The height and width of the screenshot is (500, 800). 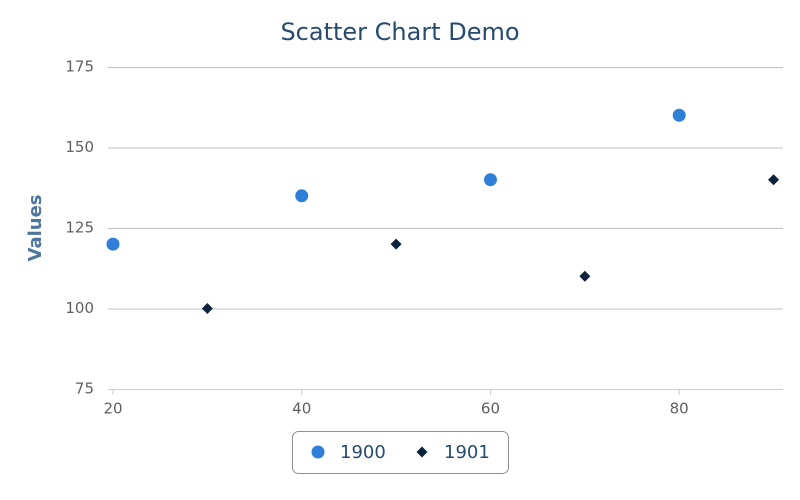 What do you see at coordinates (400, 452) in the screenshot?
I see `legend-box` at bounding box center [400, 452].